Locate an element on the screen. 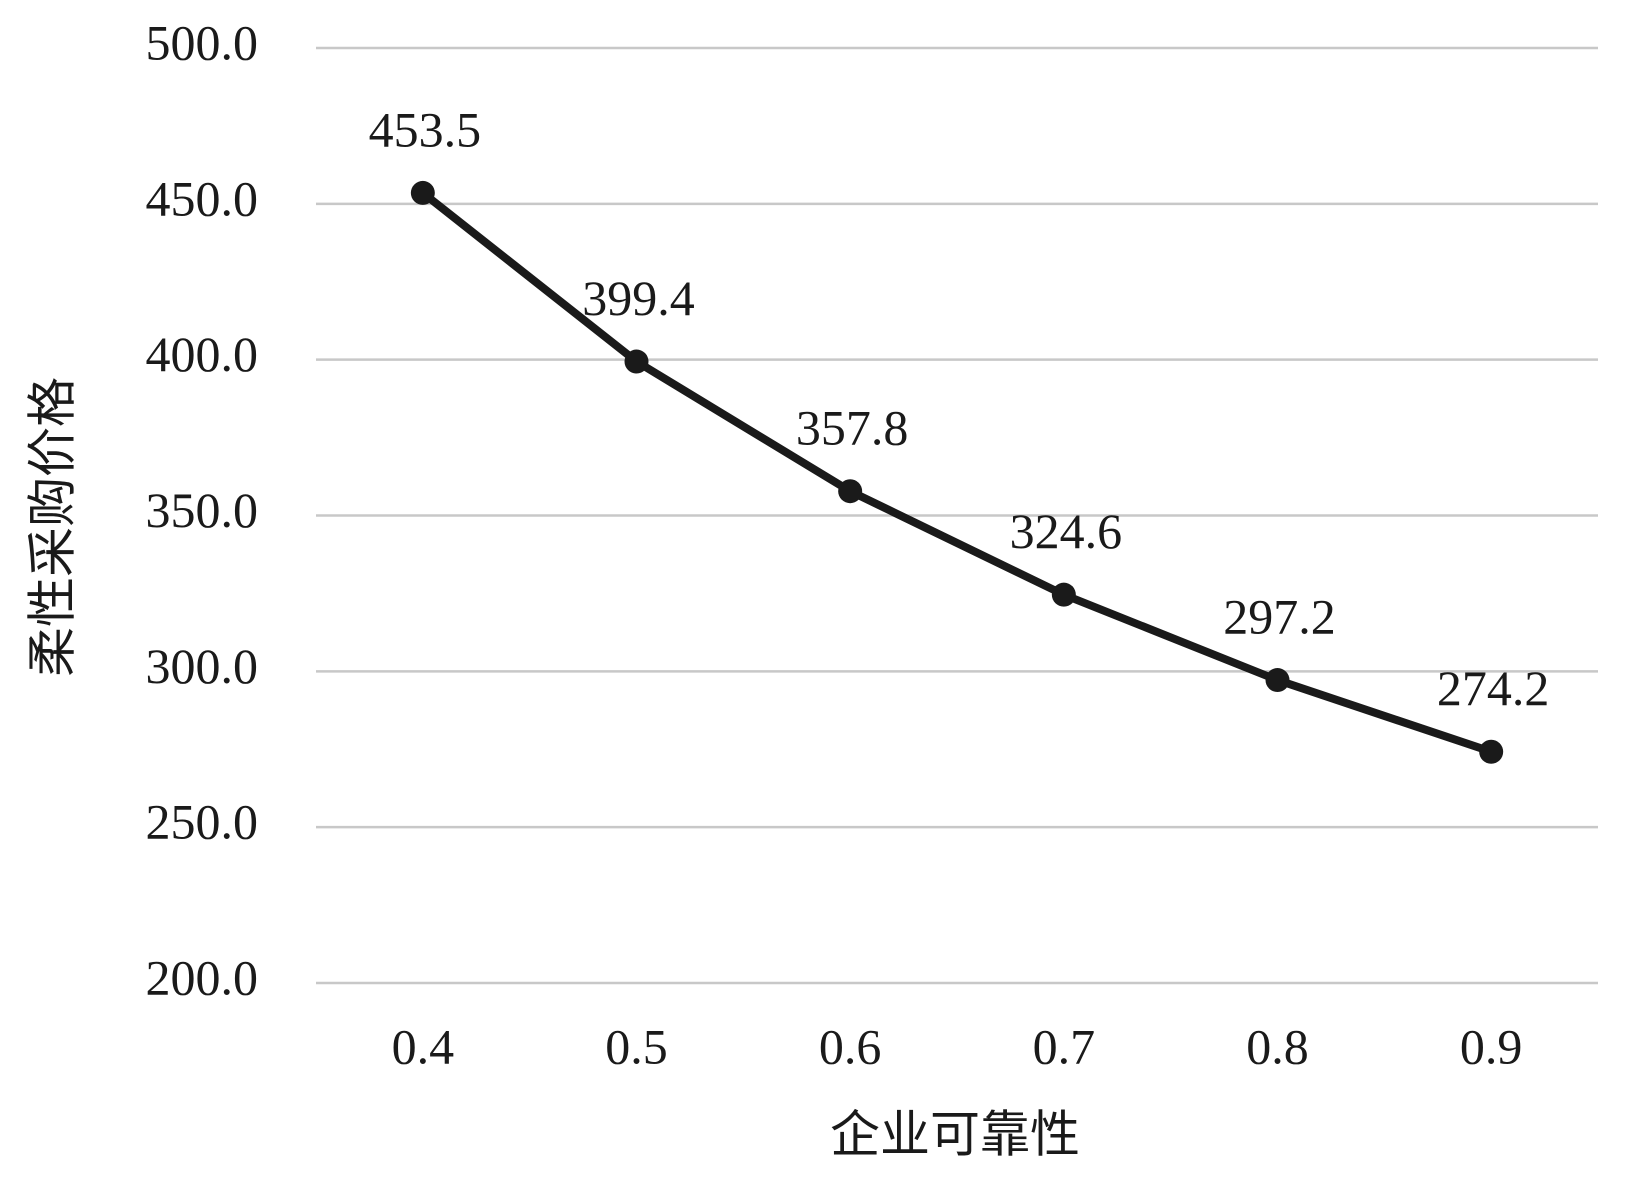 This screenshot has height=1181, width=1636. y-tick-label: 500.0 is located at coordinates (202, 42).